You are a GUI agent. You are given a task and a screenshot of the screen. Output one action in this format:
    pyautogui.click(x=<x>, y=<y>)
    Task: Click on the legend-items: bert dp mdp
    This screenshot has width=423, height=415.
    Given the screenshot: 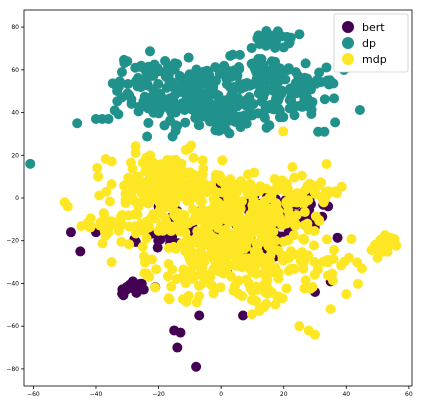 What is the action you would take?
    pyautogui.click(x=364, y=43)
    